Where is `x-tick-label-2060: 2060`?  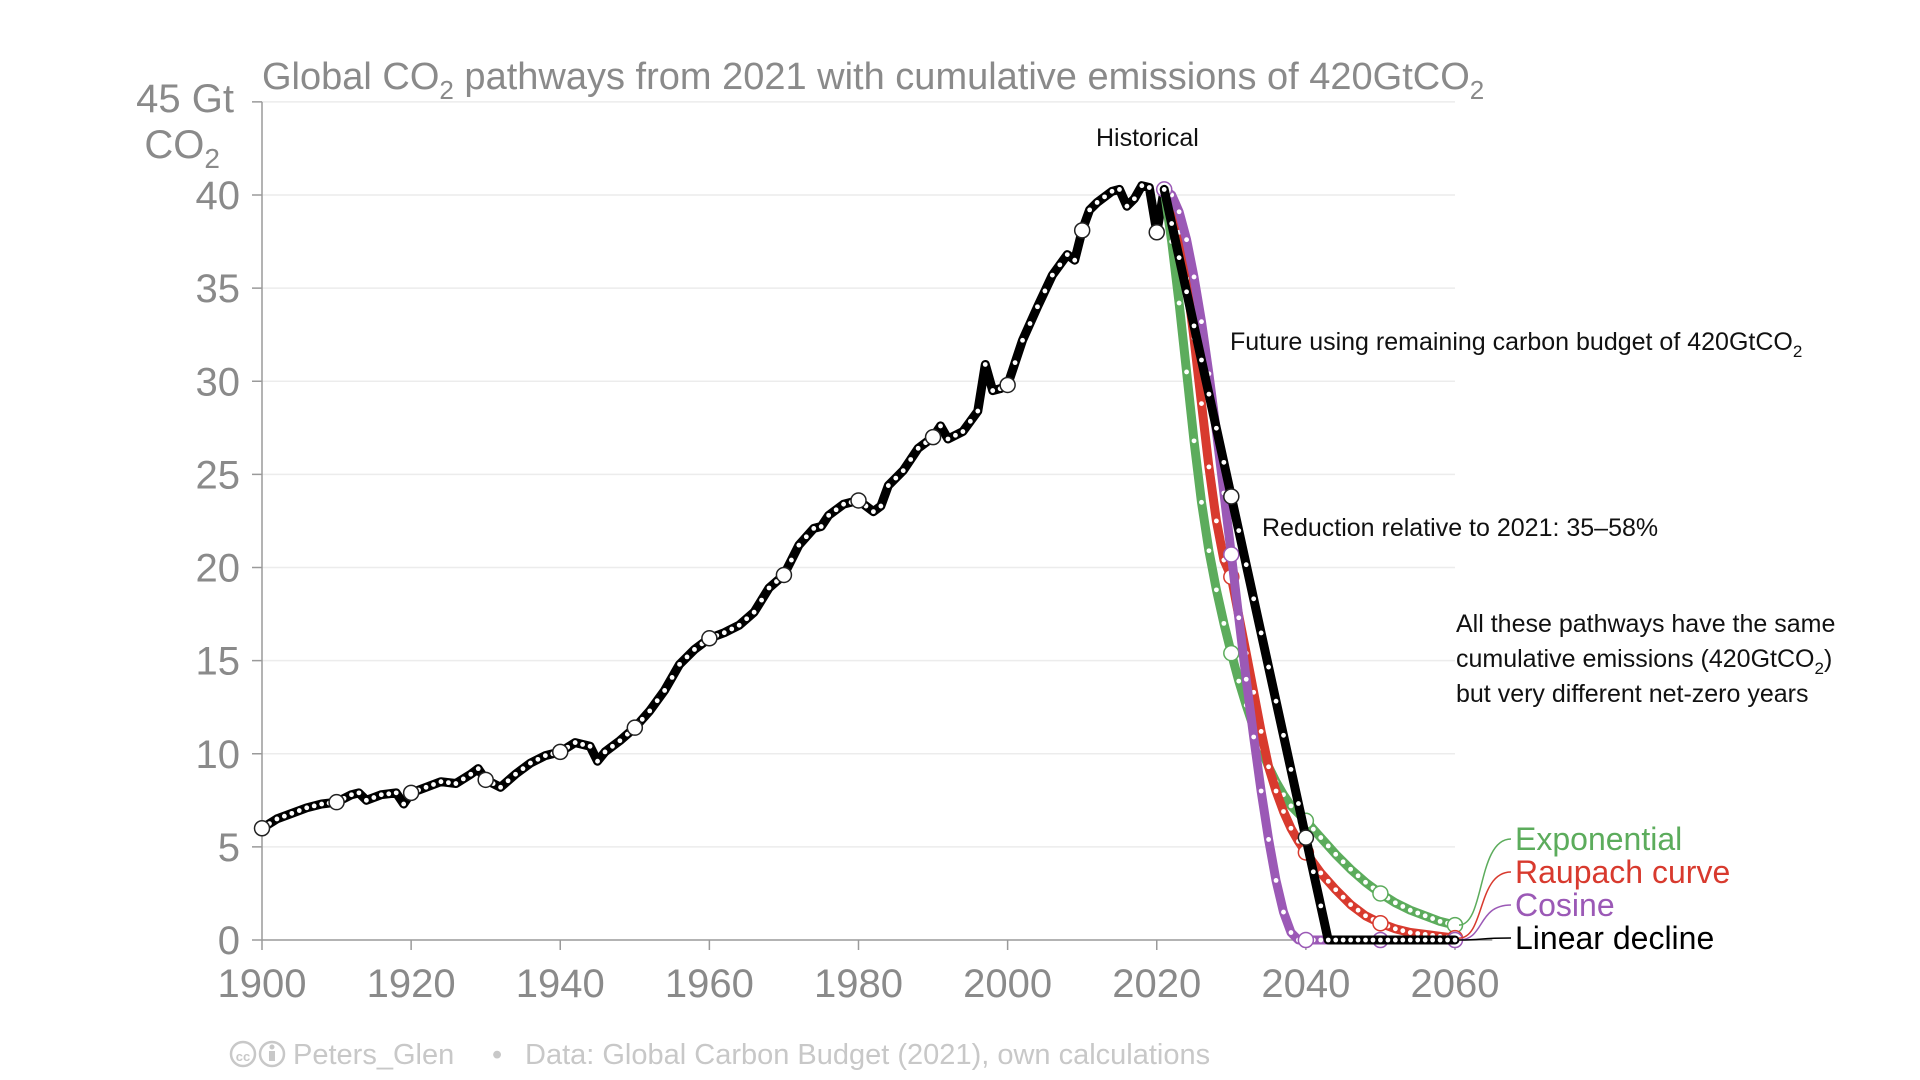
x-tick-label-2060: 2060 is located at coordinates (1455, 984).